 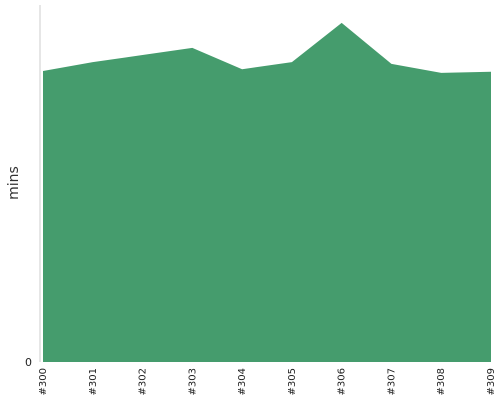 What do you see at coordinates (93, 381) in the screenshot?
I see `x-tick-label: #301` at bounding box center [93, 381].